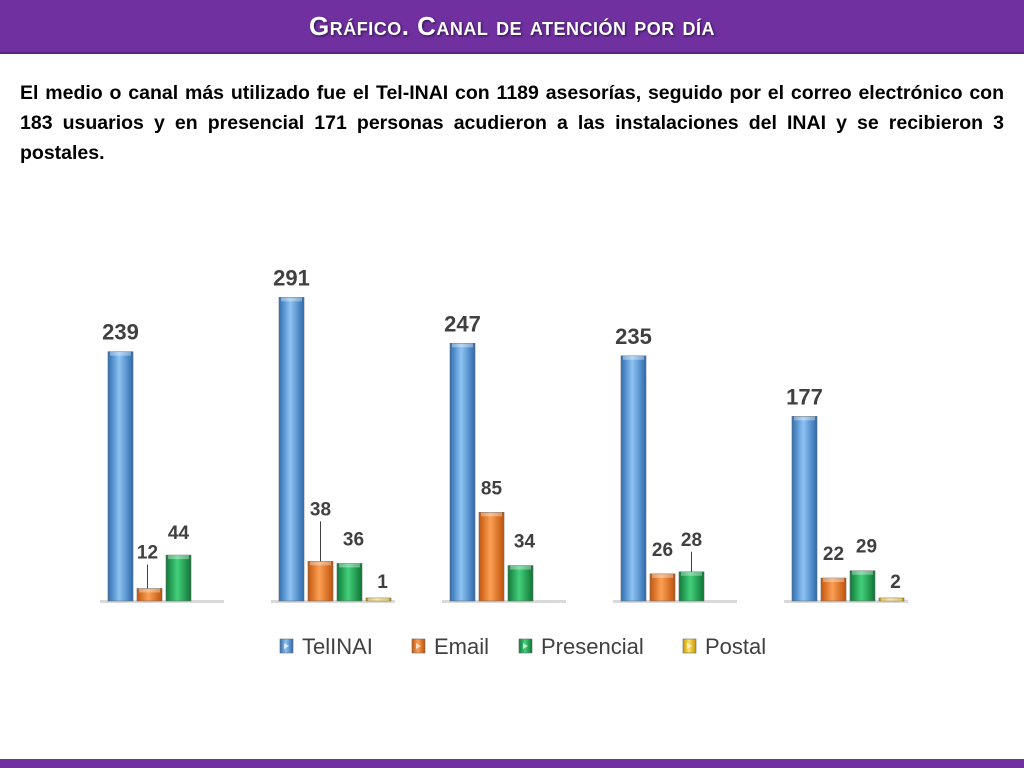 This screenshot has width=1024, height=768. I want to click on data-label-postal-1: 1, so click(382, 582).